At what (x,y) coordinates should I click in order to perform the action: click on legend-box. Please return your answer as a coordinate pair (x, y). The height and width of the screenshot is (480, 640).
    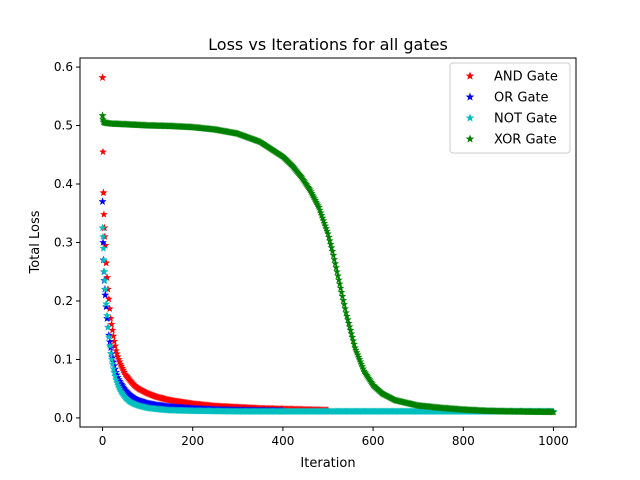
    Looking at the image, I should click on (510, 108).